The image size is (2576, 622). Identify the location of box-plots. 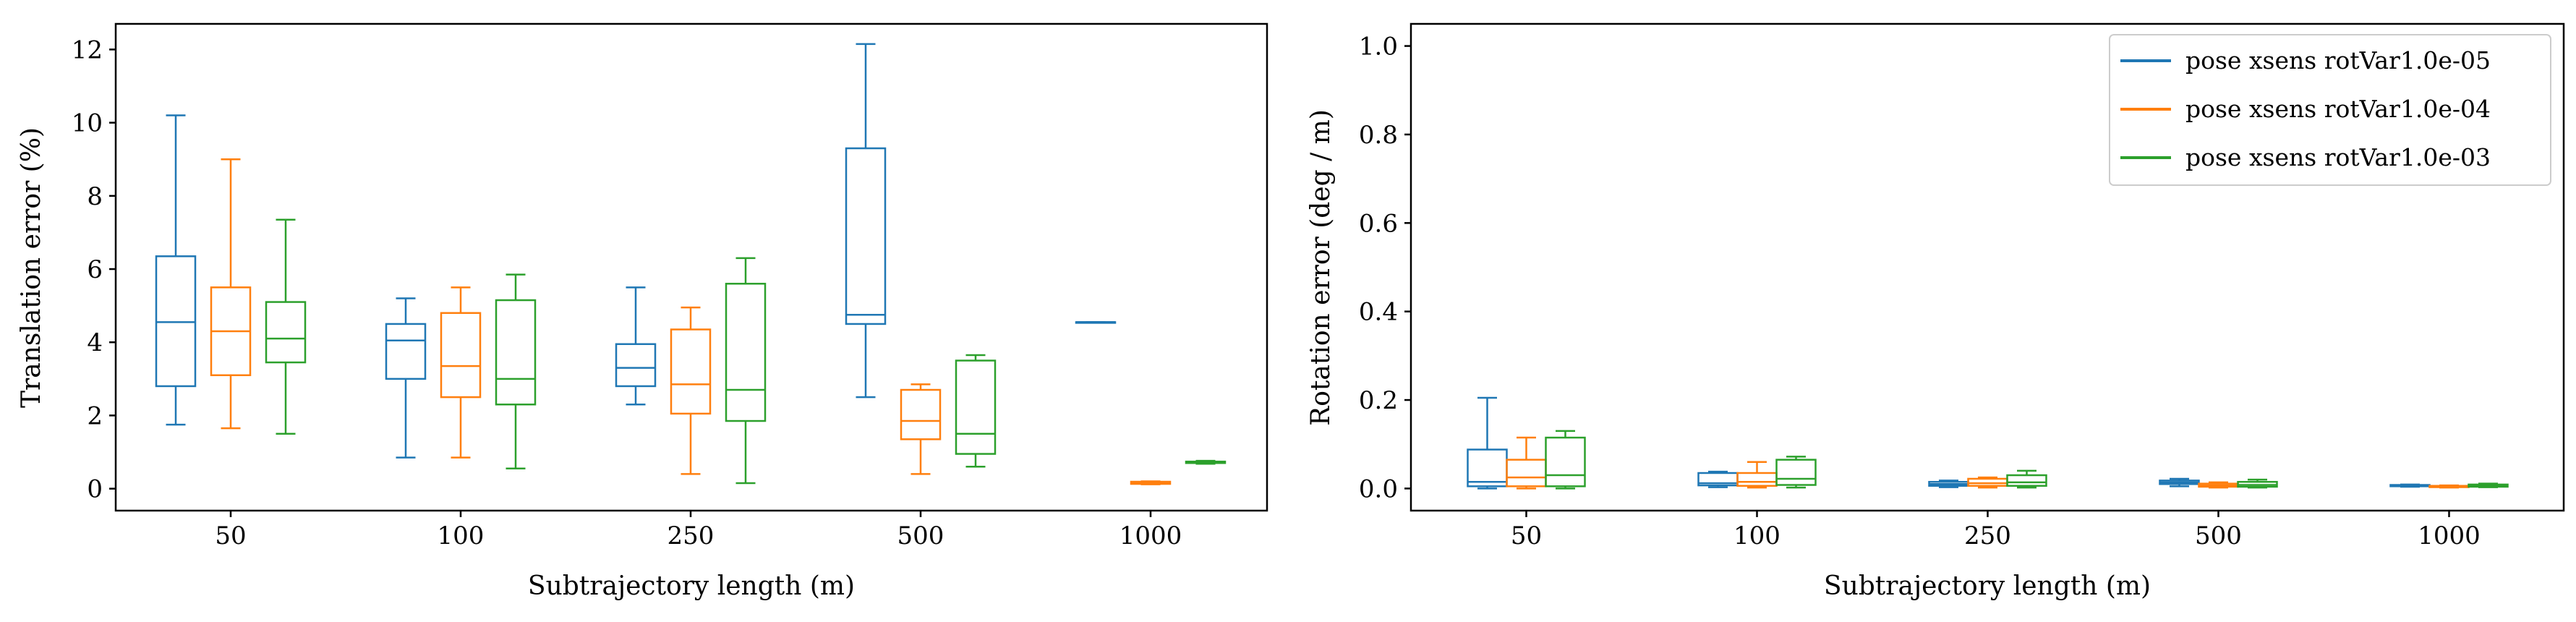
(1988, 443).